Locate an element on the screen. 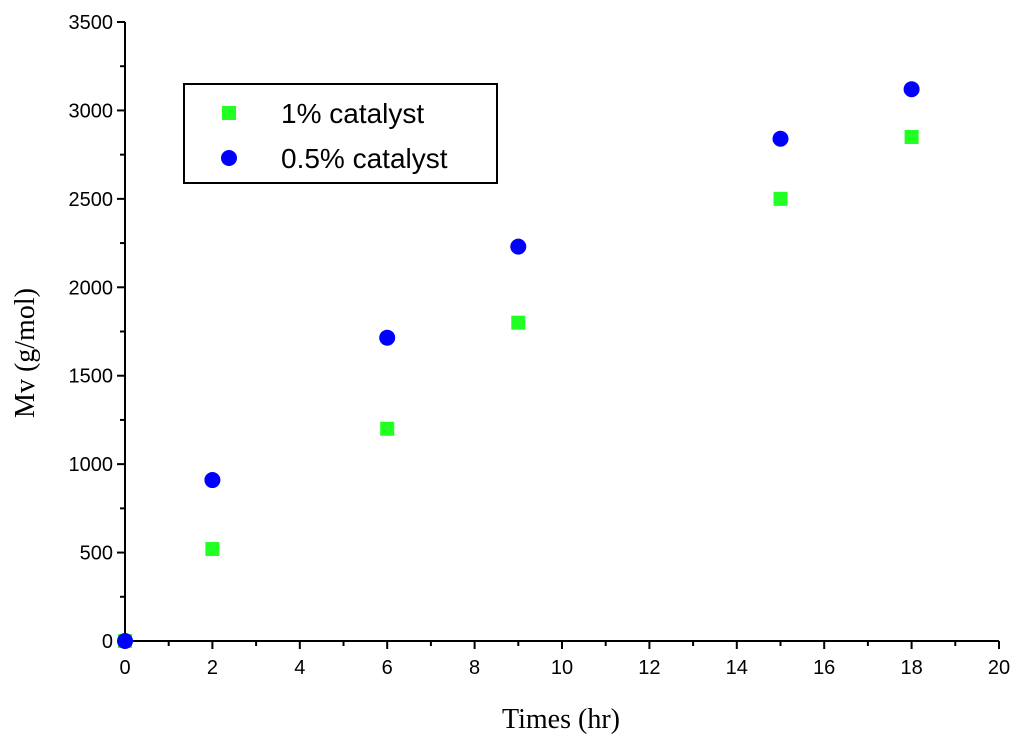  x-tick-label: 20 is located at coordinates (999, 668).